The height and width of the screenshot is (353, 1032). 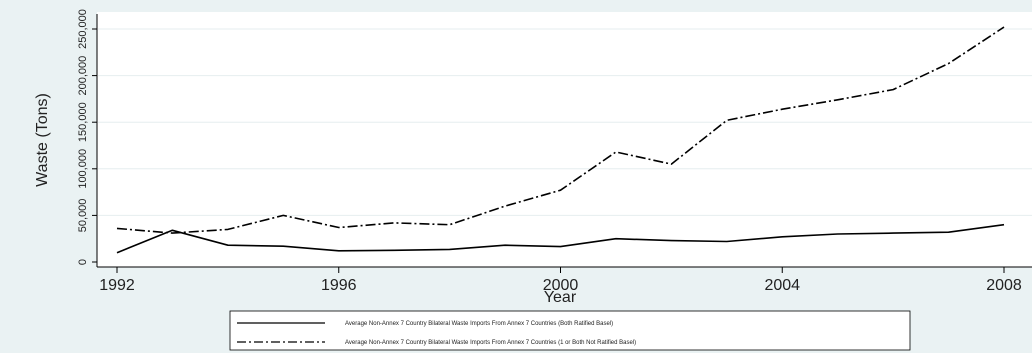 What do you see at coordinates (83, 216) in the screenshot?
I see `y-tick-label-1: 50,000` at bounding box center [83, 216].